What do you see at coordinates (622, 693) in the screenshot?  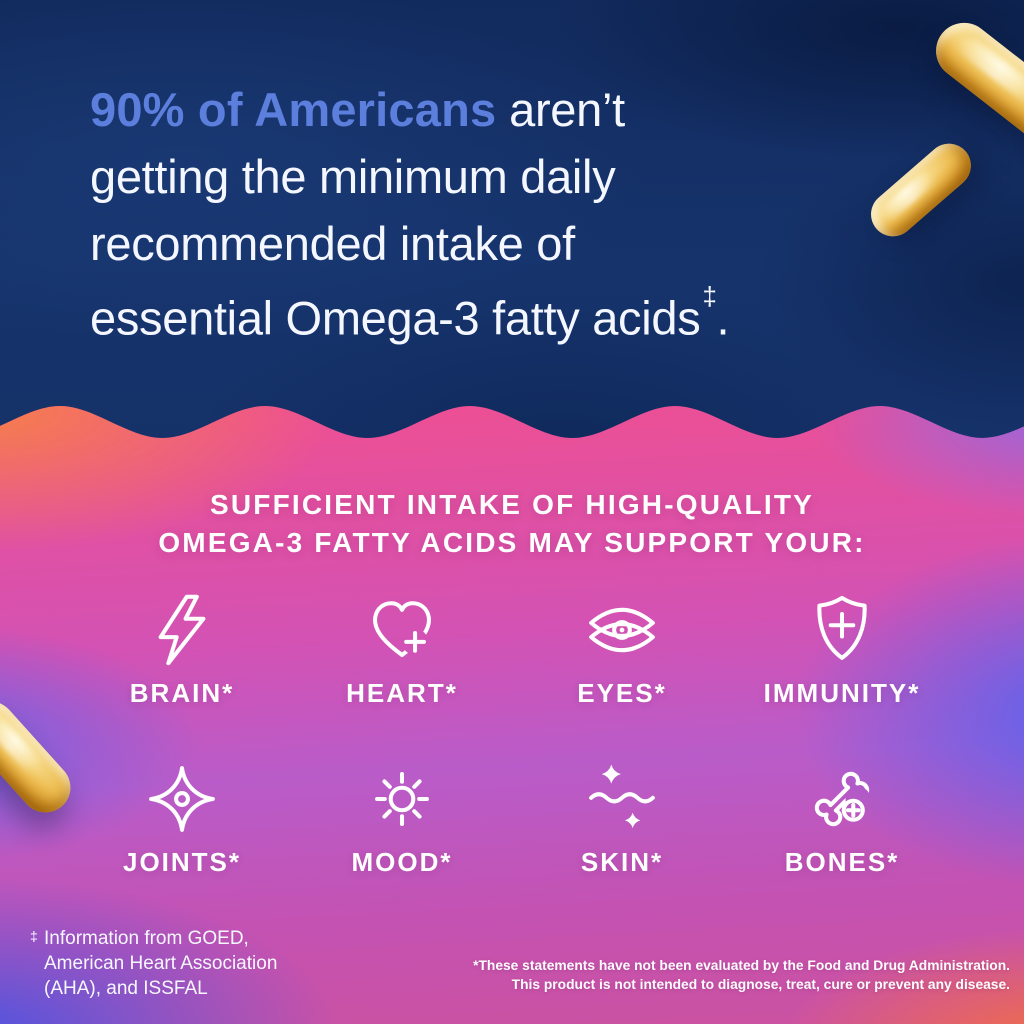 I see `benefit-label: EYES*` at bounding box center [622, 693].